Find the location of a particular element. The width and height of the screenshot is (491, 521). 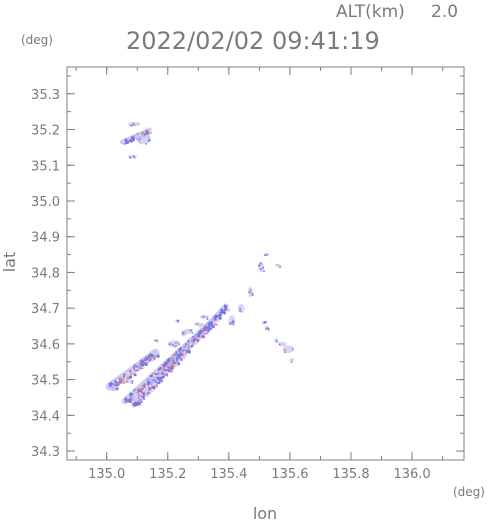

y-tick-label: 34.8 is located at coordinates (45, 273).